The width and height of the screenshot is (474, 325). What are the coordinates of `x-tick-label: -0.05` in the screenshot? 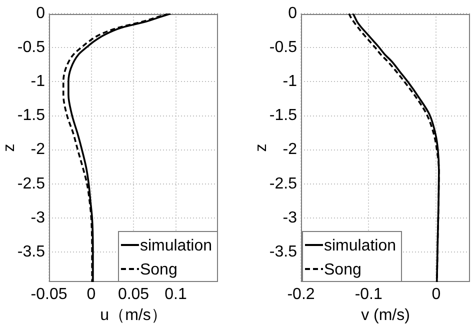 It's located at (49, 295).